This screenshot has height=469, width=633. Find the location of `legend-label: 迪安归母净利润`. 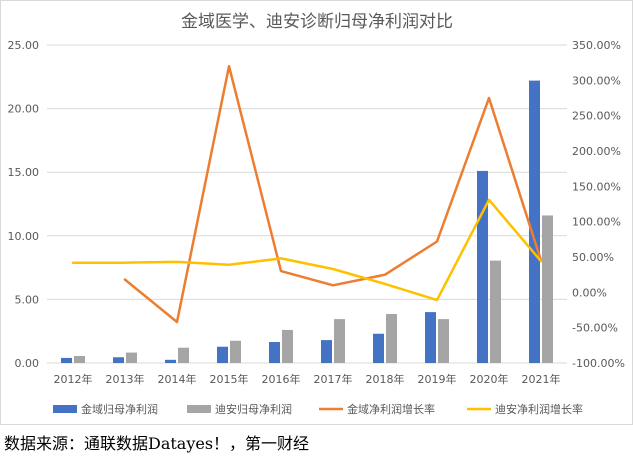

legend-label: 迪安归母净利润 is located at coordinates (253, 409).